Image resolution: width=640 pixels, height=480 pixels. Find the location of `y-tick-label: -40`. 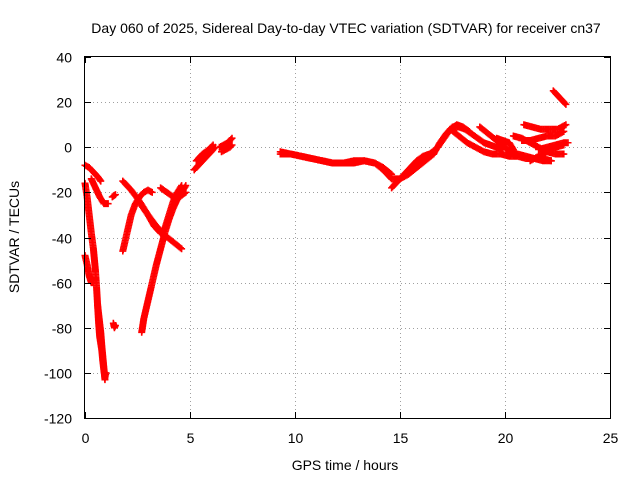

y-tick-label: -40 is located at coordinates (62, 239).